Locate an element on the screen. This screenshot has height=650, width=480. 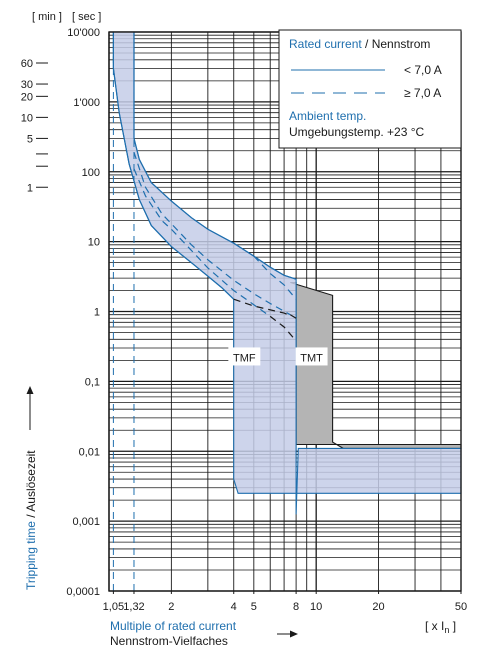
x-axis-label-en: Multiple of rated current is located at coordinates (173, 626).